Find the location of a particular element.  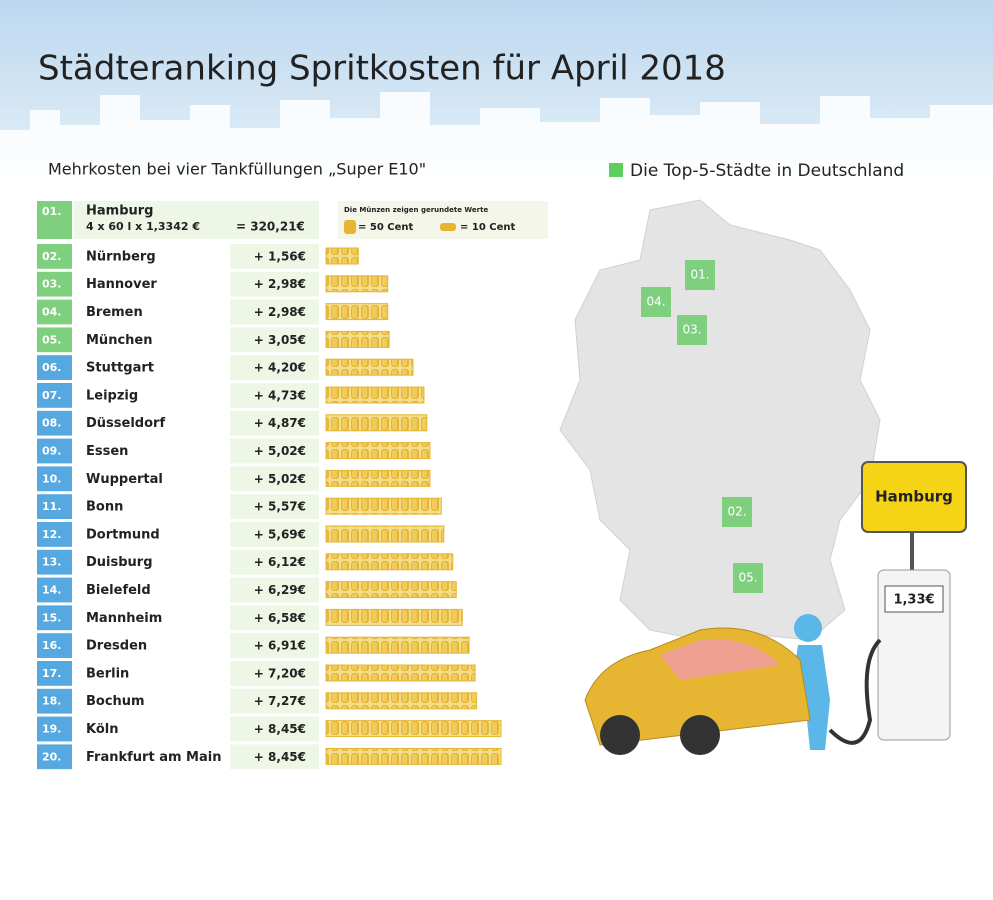

city: Bremen is located at coordinates (114, 312).